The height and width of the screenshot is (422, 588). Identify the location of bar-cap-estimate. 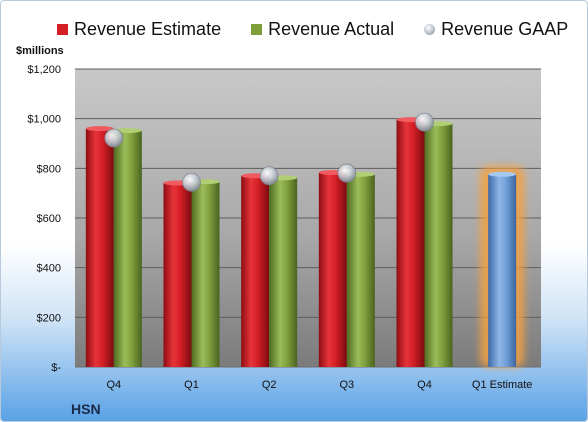
(99, 129).